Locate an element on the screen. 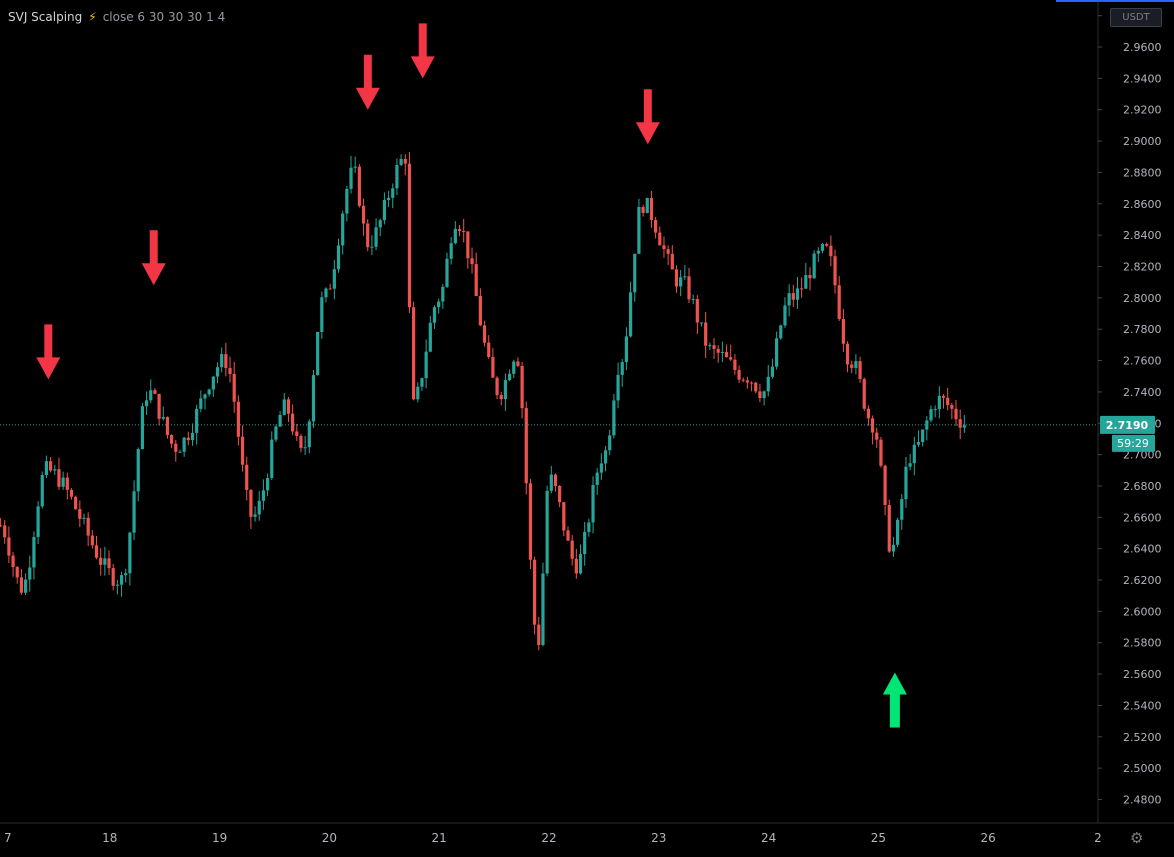  price-tick-label: 2.7000 is located at coordinates (1142, 455).